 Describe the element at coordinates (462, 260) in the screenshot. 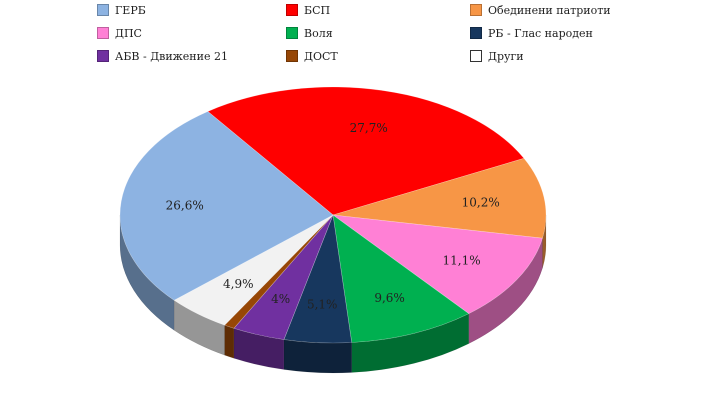

I see `pie-label-3: 11,1%` at that location.